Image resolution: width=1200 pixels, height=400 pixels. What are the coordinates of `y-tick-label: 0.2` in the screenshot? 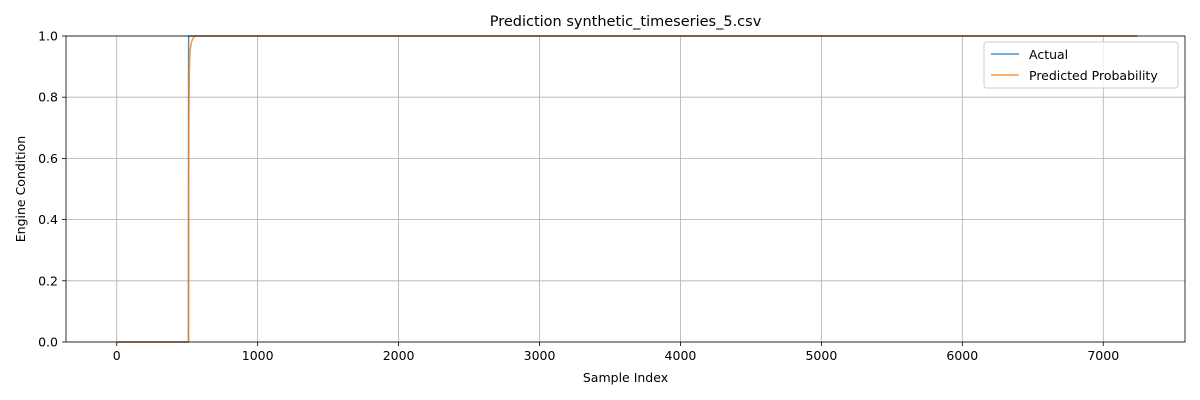 It's located at (48, 280).